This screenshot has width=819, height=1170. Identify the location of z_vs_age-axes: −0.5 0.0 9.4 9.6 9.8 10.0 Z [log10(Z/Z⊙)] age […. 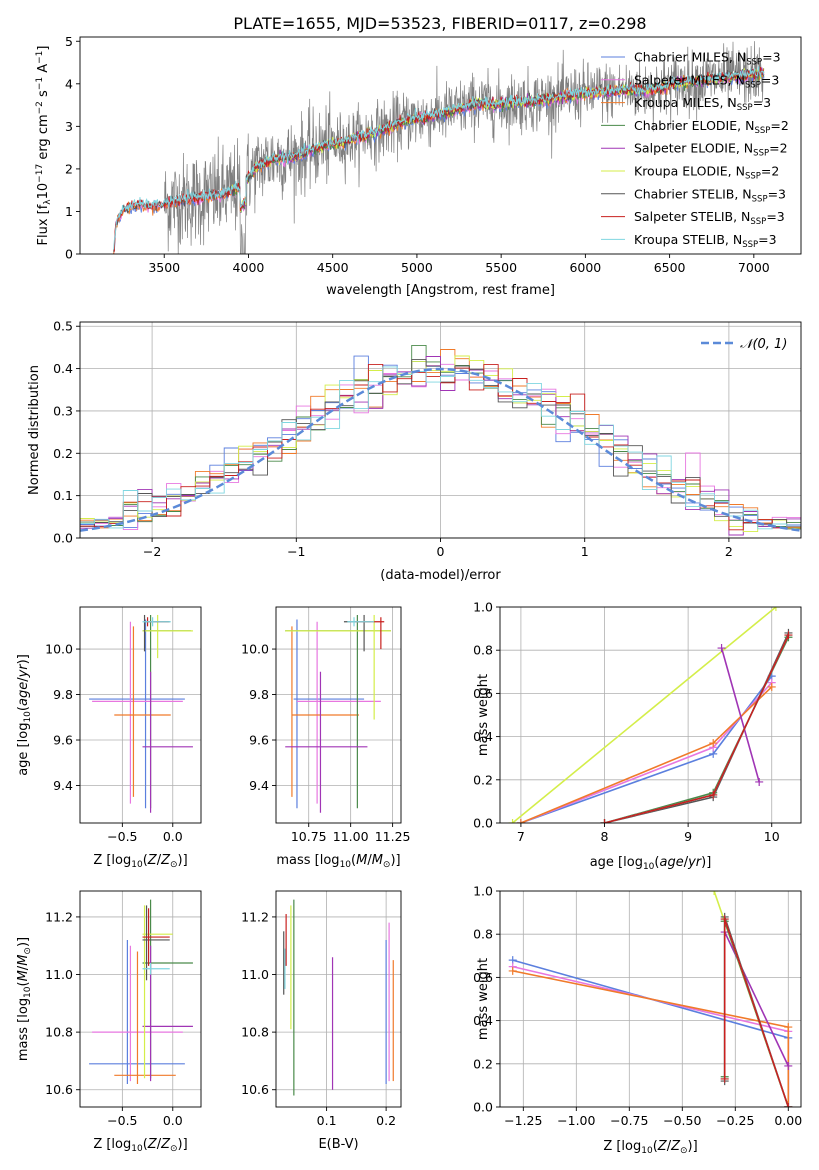
(109, 738).